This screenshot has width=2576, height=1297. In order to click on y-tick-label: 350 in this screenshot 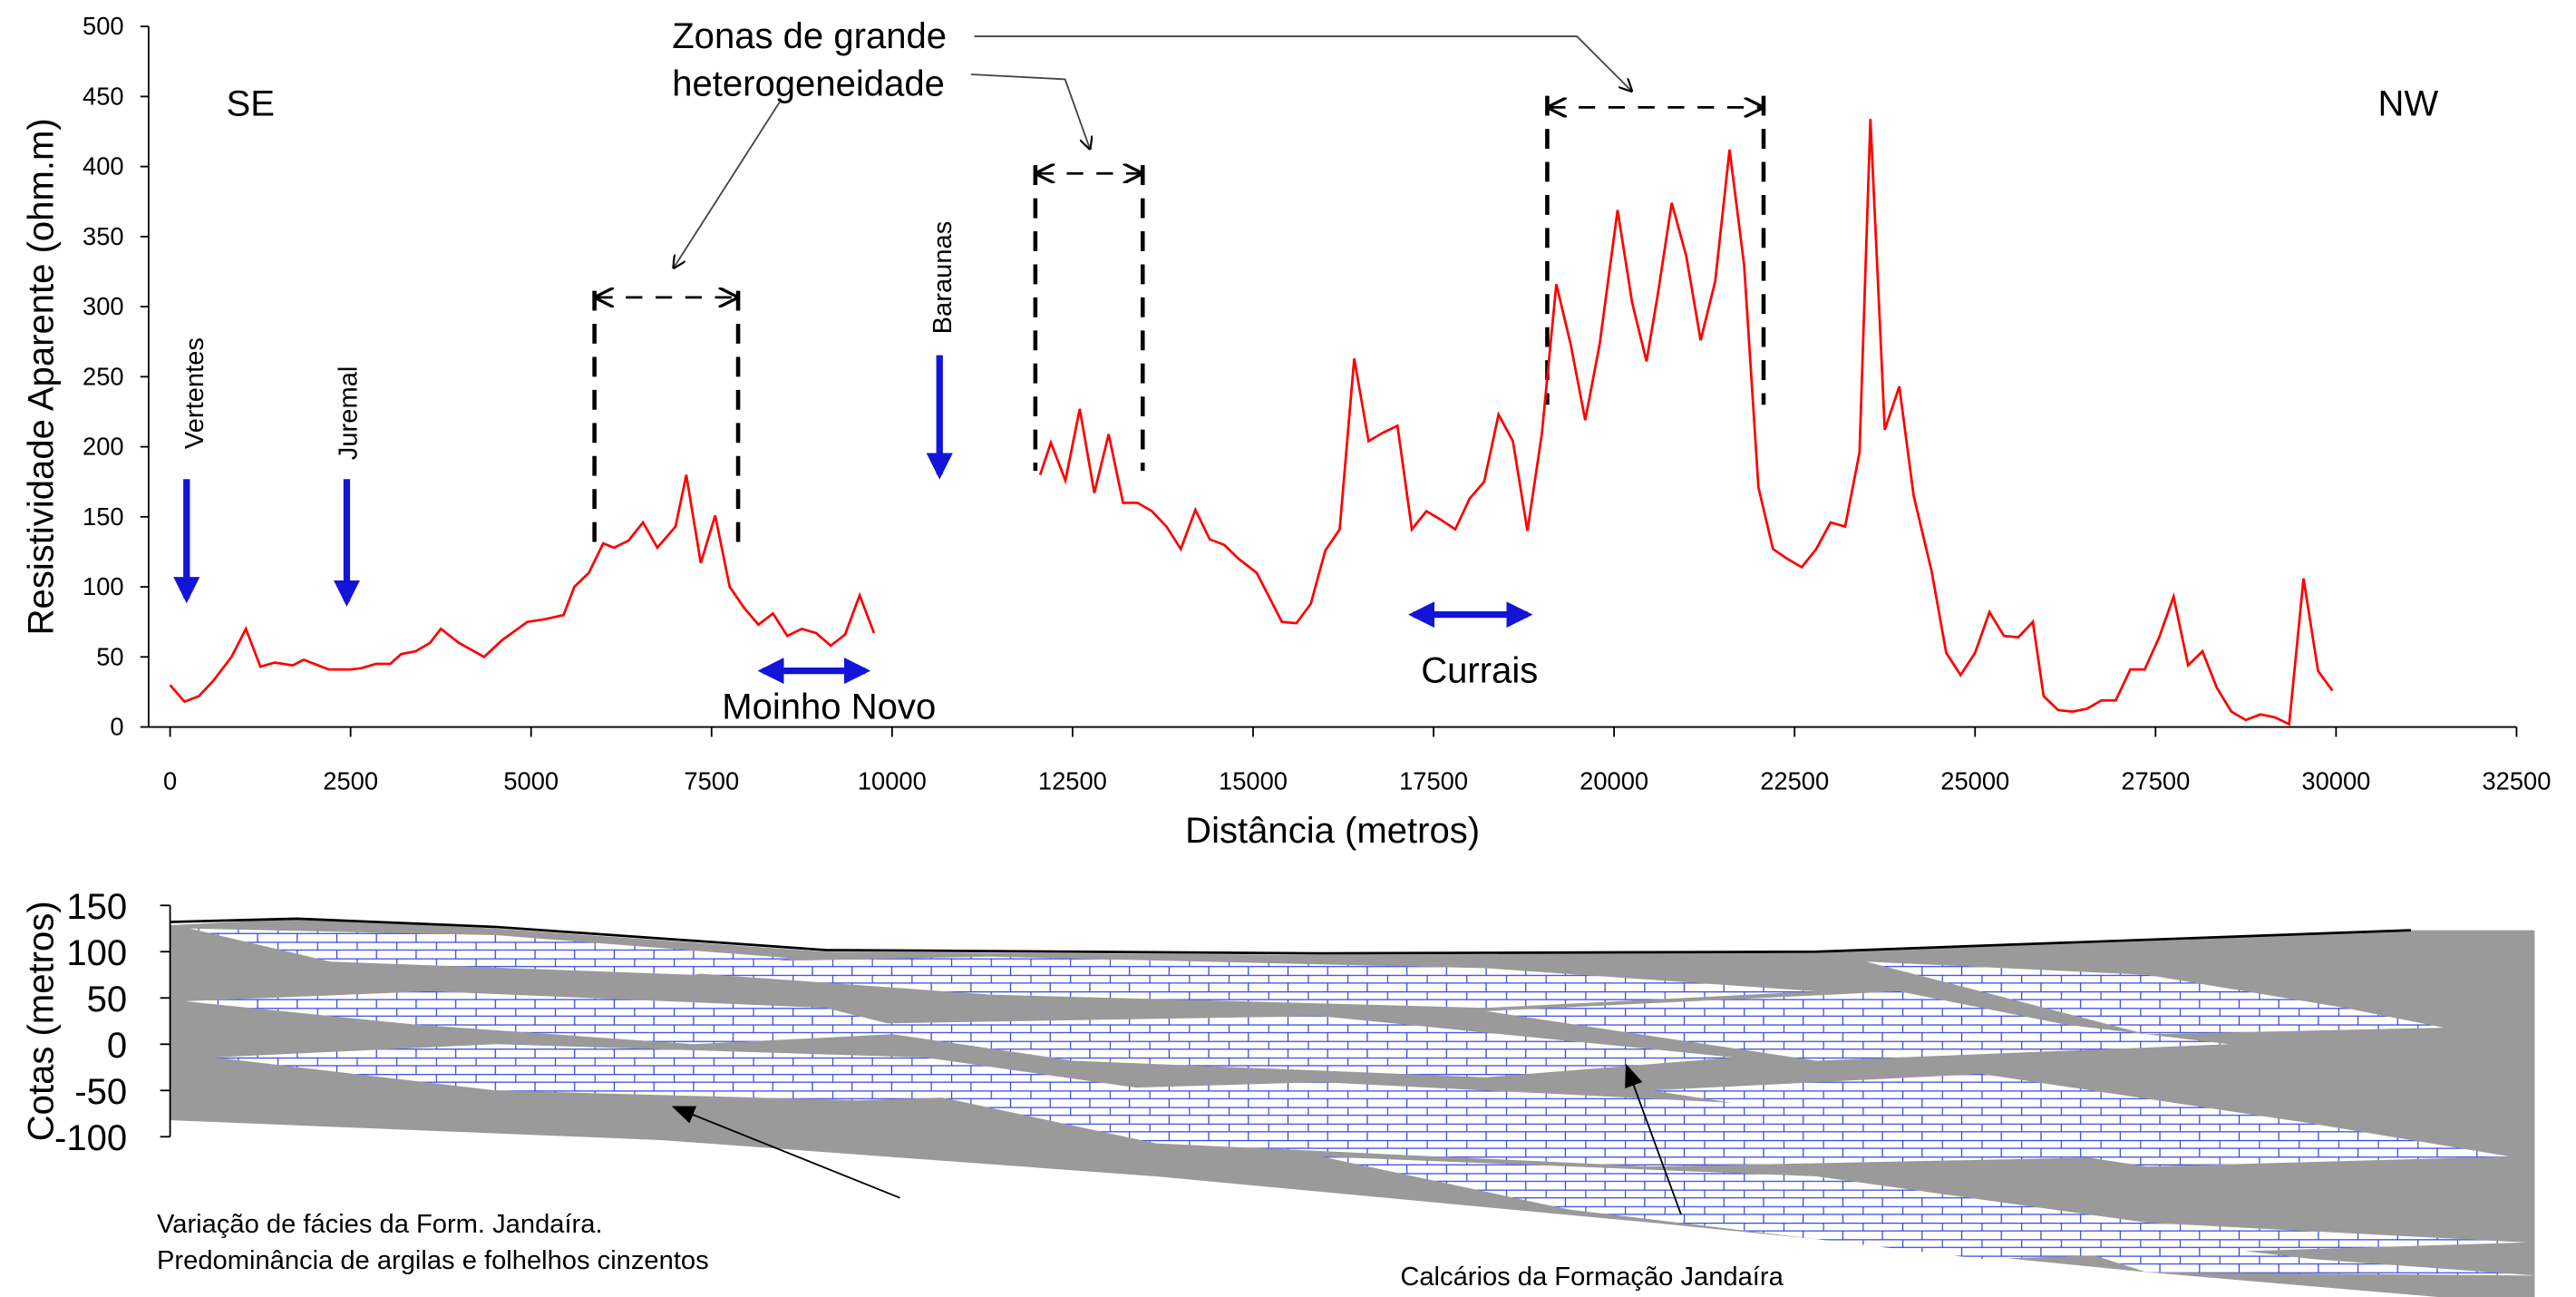, I will do `click(103, 236)`.